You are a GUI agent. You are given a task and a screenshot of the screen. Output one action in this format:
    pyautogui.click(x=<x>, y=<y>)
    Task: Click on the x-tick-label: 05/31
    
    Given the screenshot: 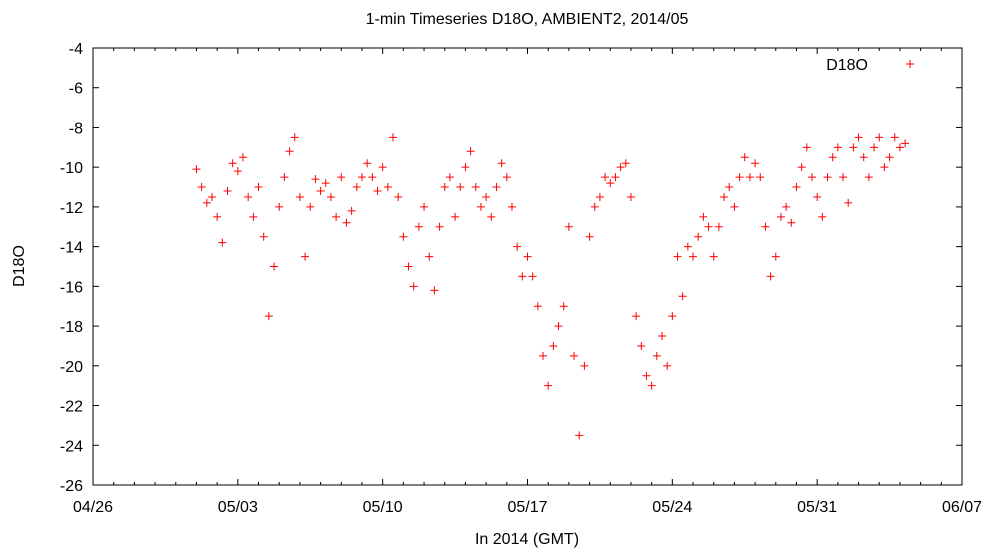 What is the action you would take?
    pyautogui.click(x=817, y=507)
    